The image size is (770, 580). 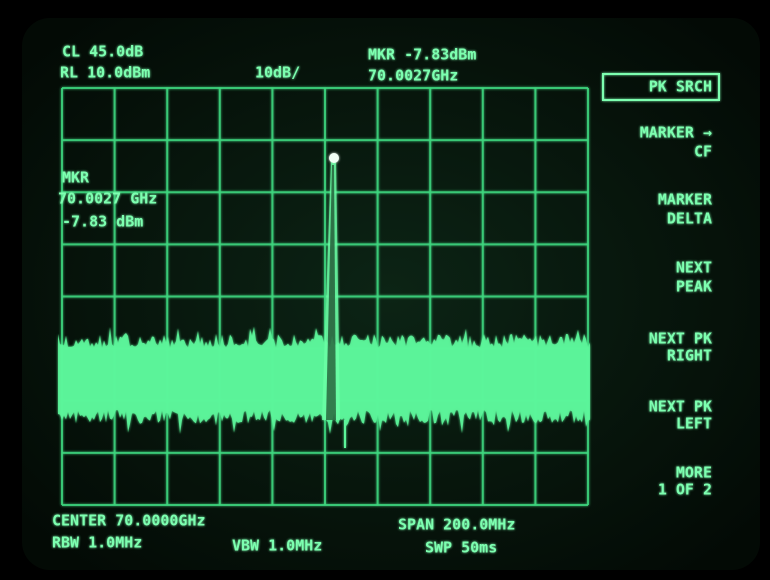 What do you see at coordinates (102, 222) in the screenshot?
I see `marker-readout-amplitude: -7.83 dBm` at bounding box center [102, 222].